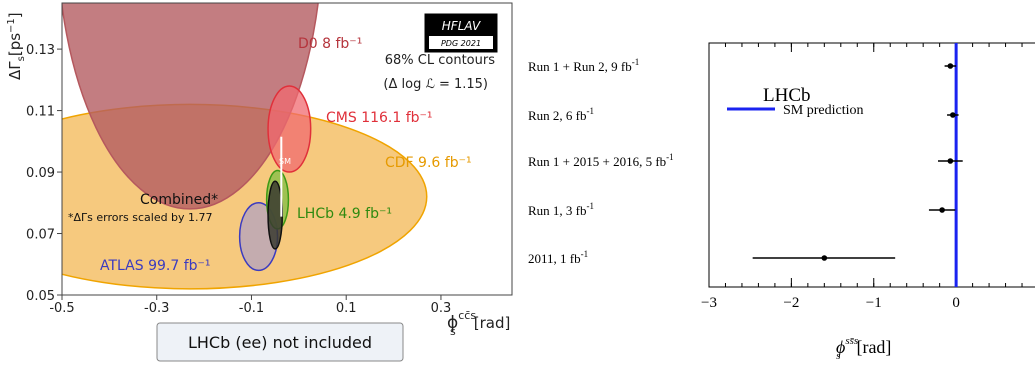 Image resolution: width=1035 pixels, height=373 pixels. Describe the element at coordinates (285, 161) in the screenshot. I see `sm-label: SM` at that location.